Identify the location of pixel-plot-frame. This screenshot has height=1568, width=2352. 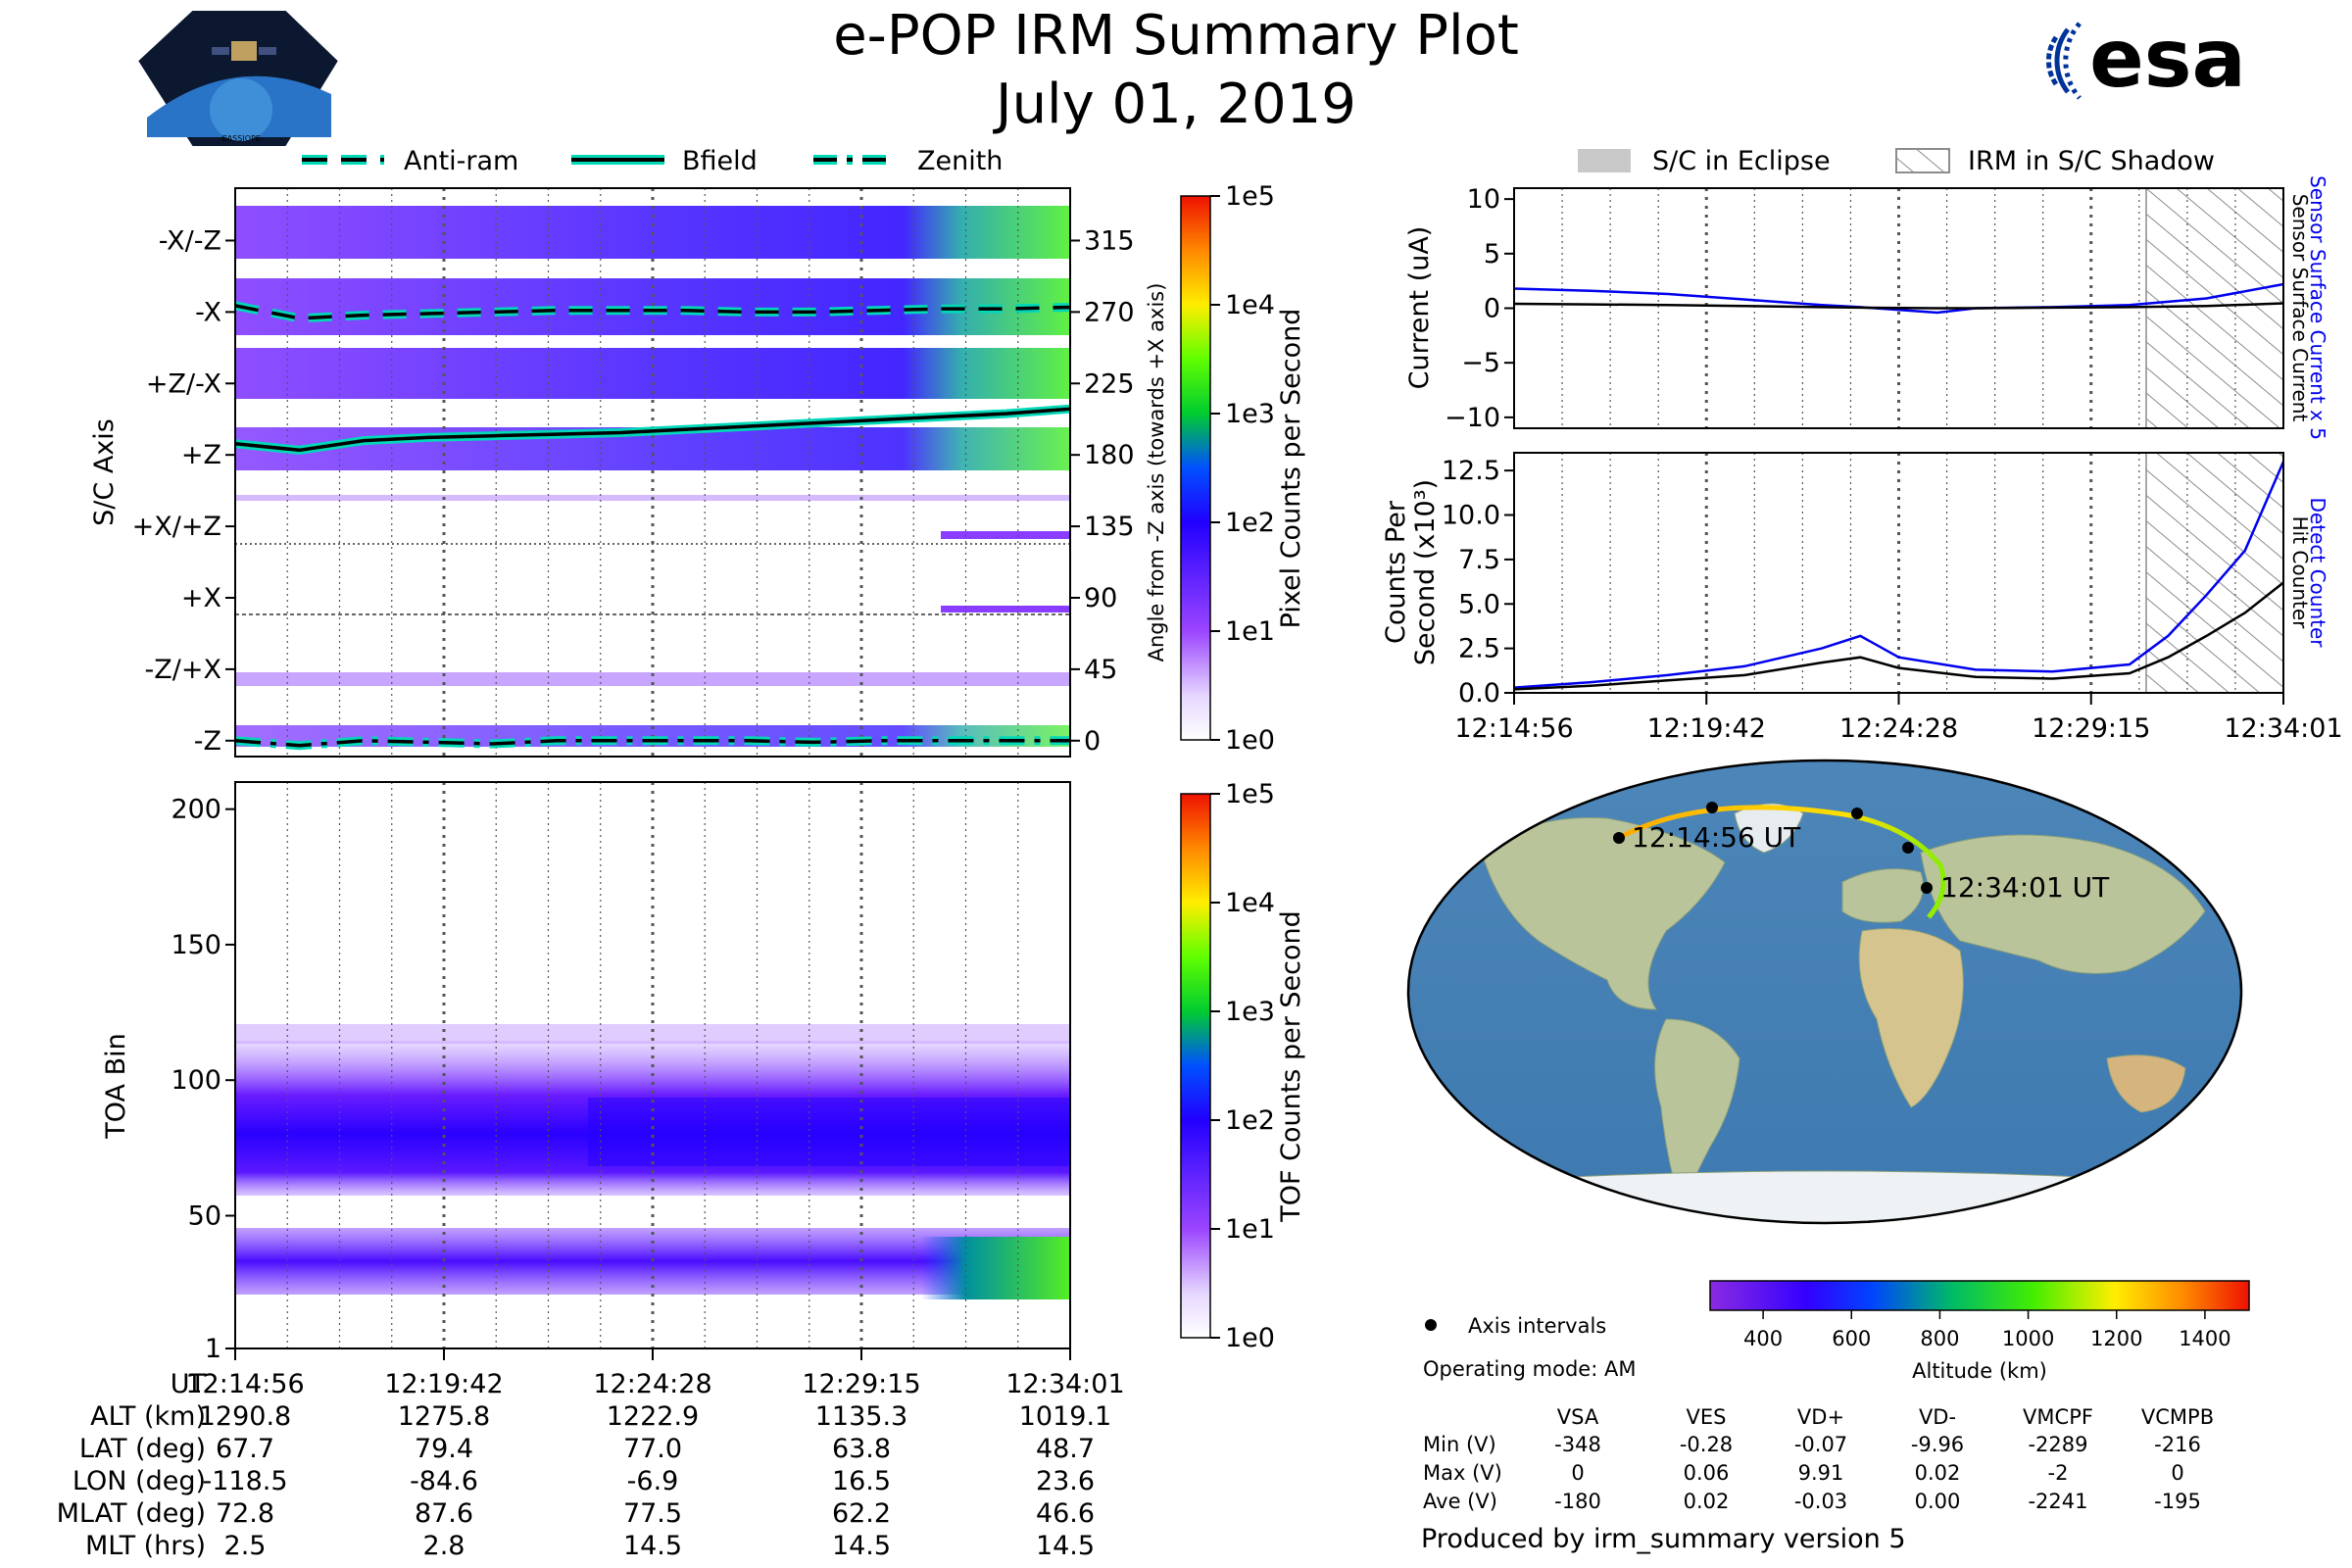
(652, 472).